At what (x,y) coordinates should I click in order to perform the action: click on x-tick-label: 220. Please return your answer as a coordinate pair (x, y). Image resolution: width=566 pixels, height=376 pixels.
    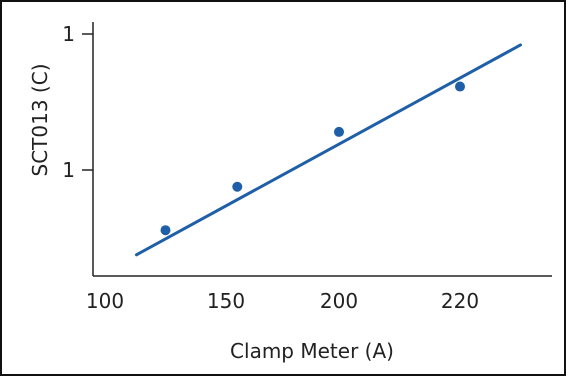
    Looking at the image, I should click on (460, 301).